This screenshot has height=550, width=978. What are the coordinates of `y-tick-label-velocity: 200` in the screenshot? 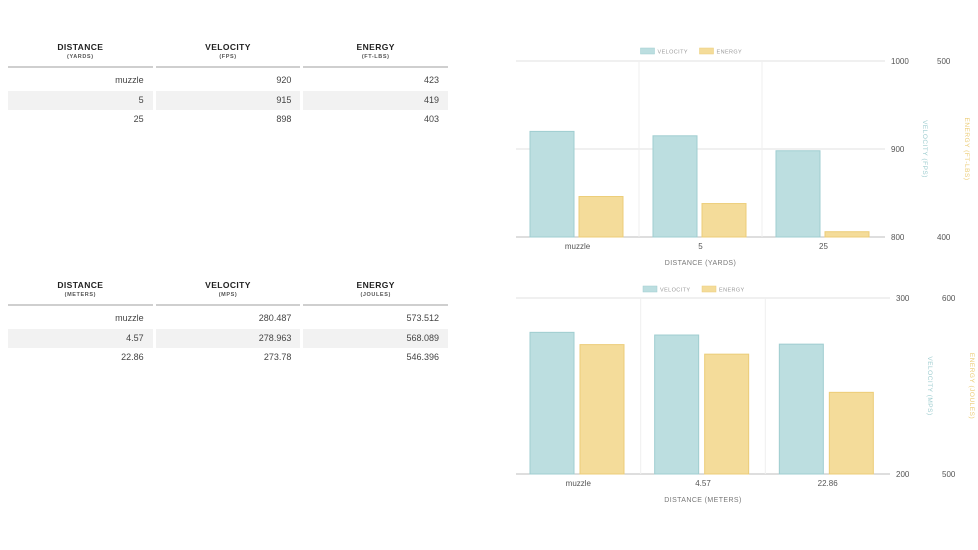 It's located at (903, 474).